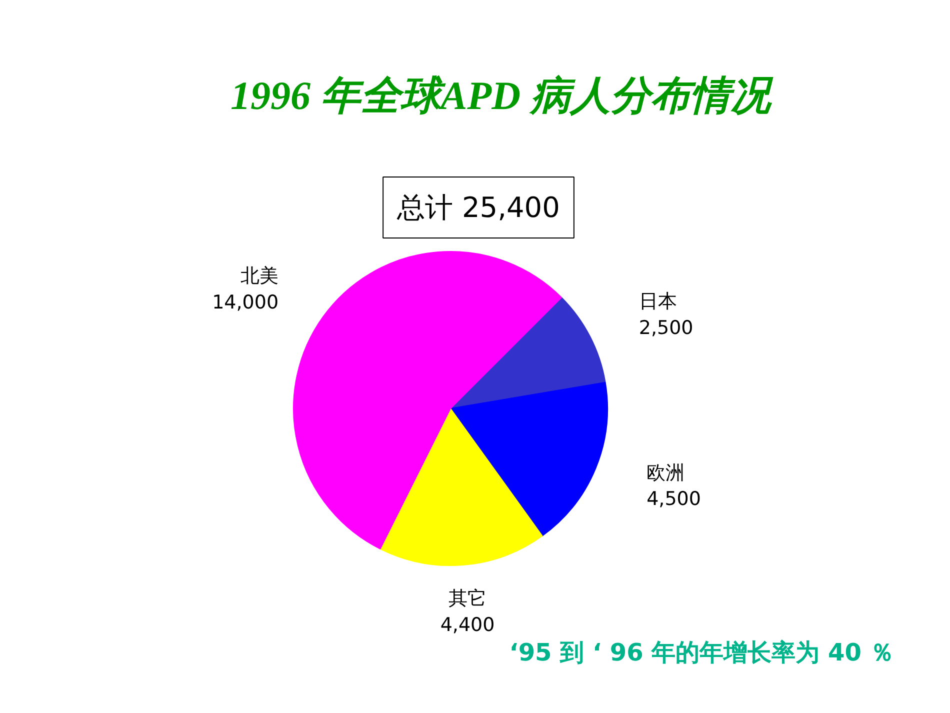 Image resolution: width=950 pixels, height=713 pixels. What do you see at coordinates (245, 302) in the screenshot?
I see `data-label: 14,000` at bounding box center [245, 302].